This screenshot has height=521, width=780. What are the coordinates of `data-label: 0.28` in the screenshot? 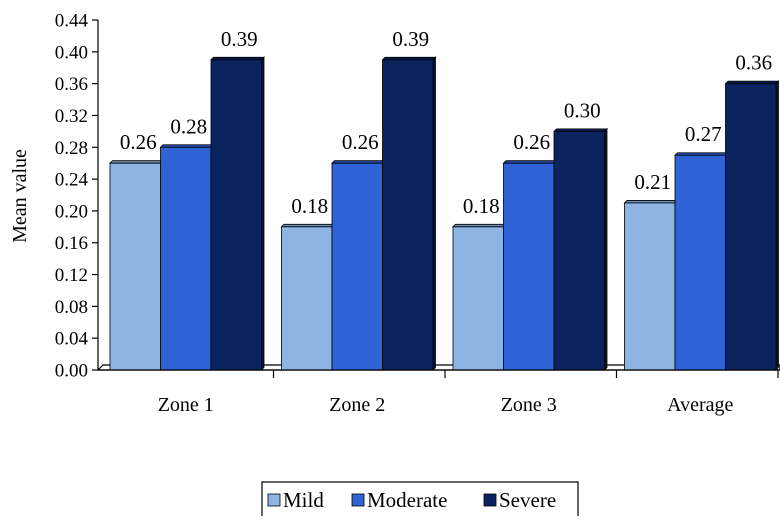 It's located at (188, 126).